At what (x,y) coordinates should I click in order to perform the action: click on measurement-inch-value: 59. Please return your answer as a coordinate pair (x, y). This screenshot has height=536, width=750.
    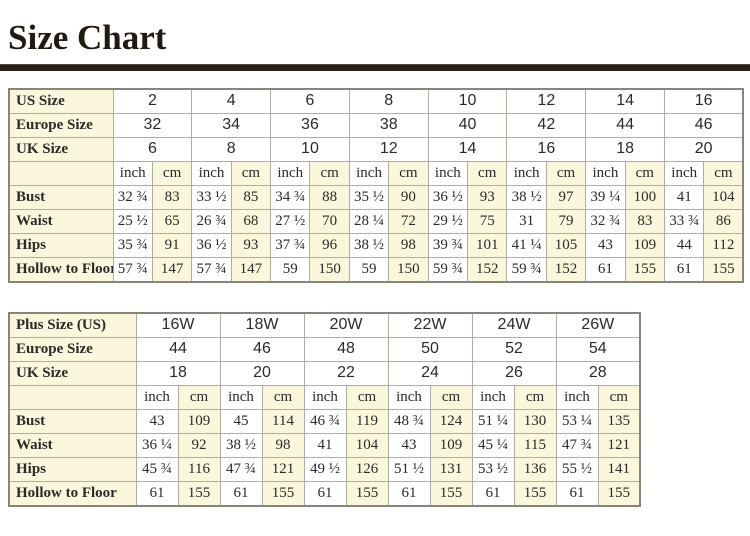
    Looking at the image, I should click on (369, 269).